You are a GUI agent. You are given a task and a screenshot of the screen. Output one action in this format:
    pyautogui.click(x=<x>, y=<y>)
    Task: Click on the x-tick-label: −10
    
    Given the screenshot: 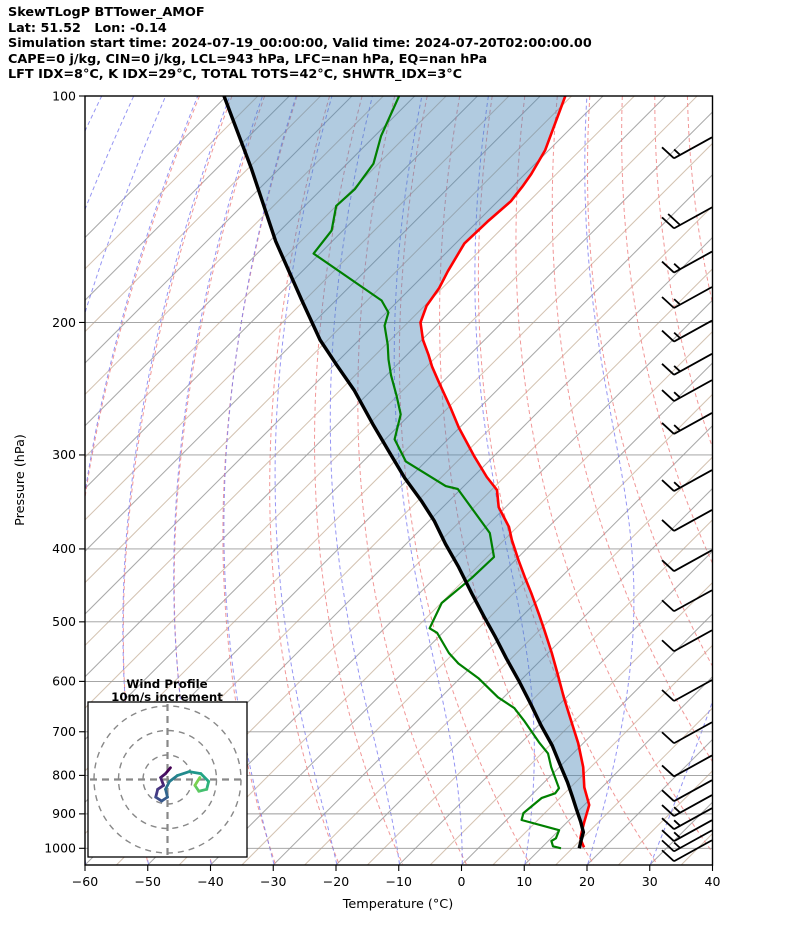 What is the action you would take?
    pyautogui.click(x=399, y=881)
    